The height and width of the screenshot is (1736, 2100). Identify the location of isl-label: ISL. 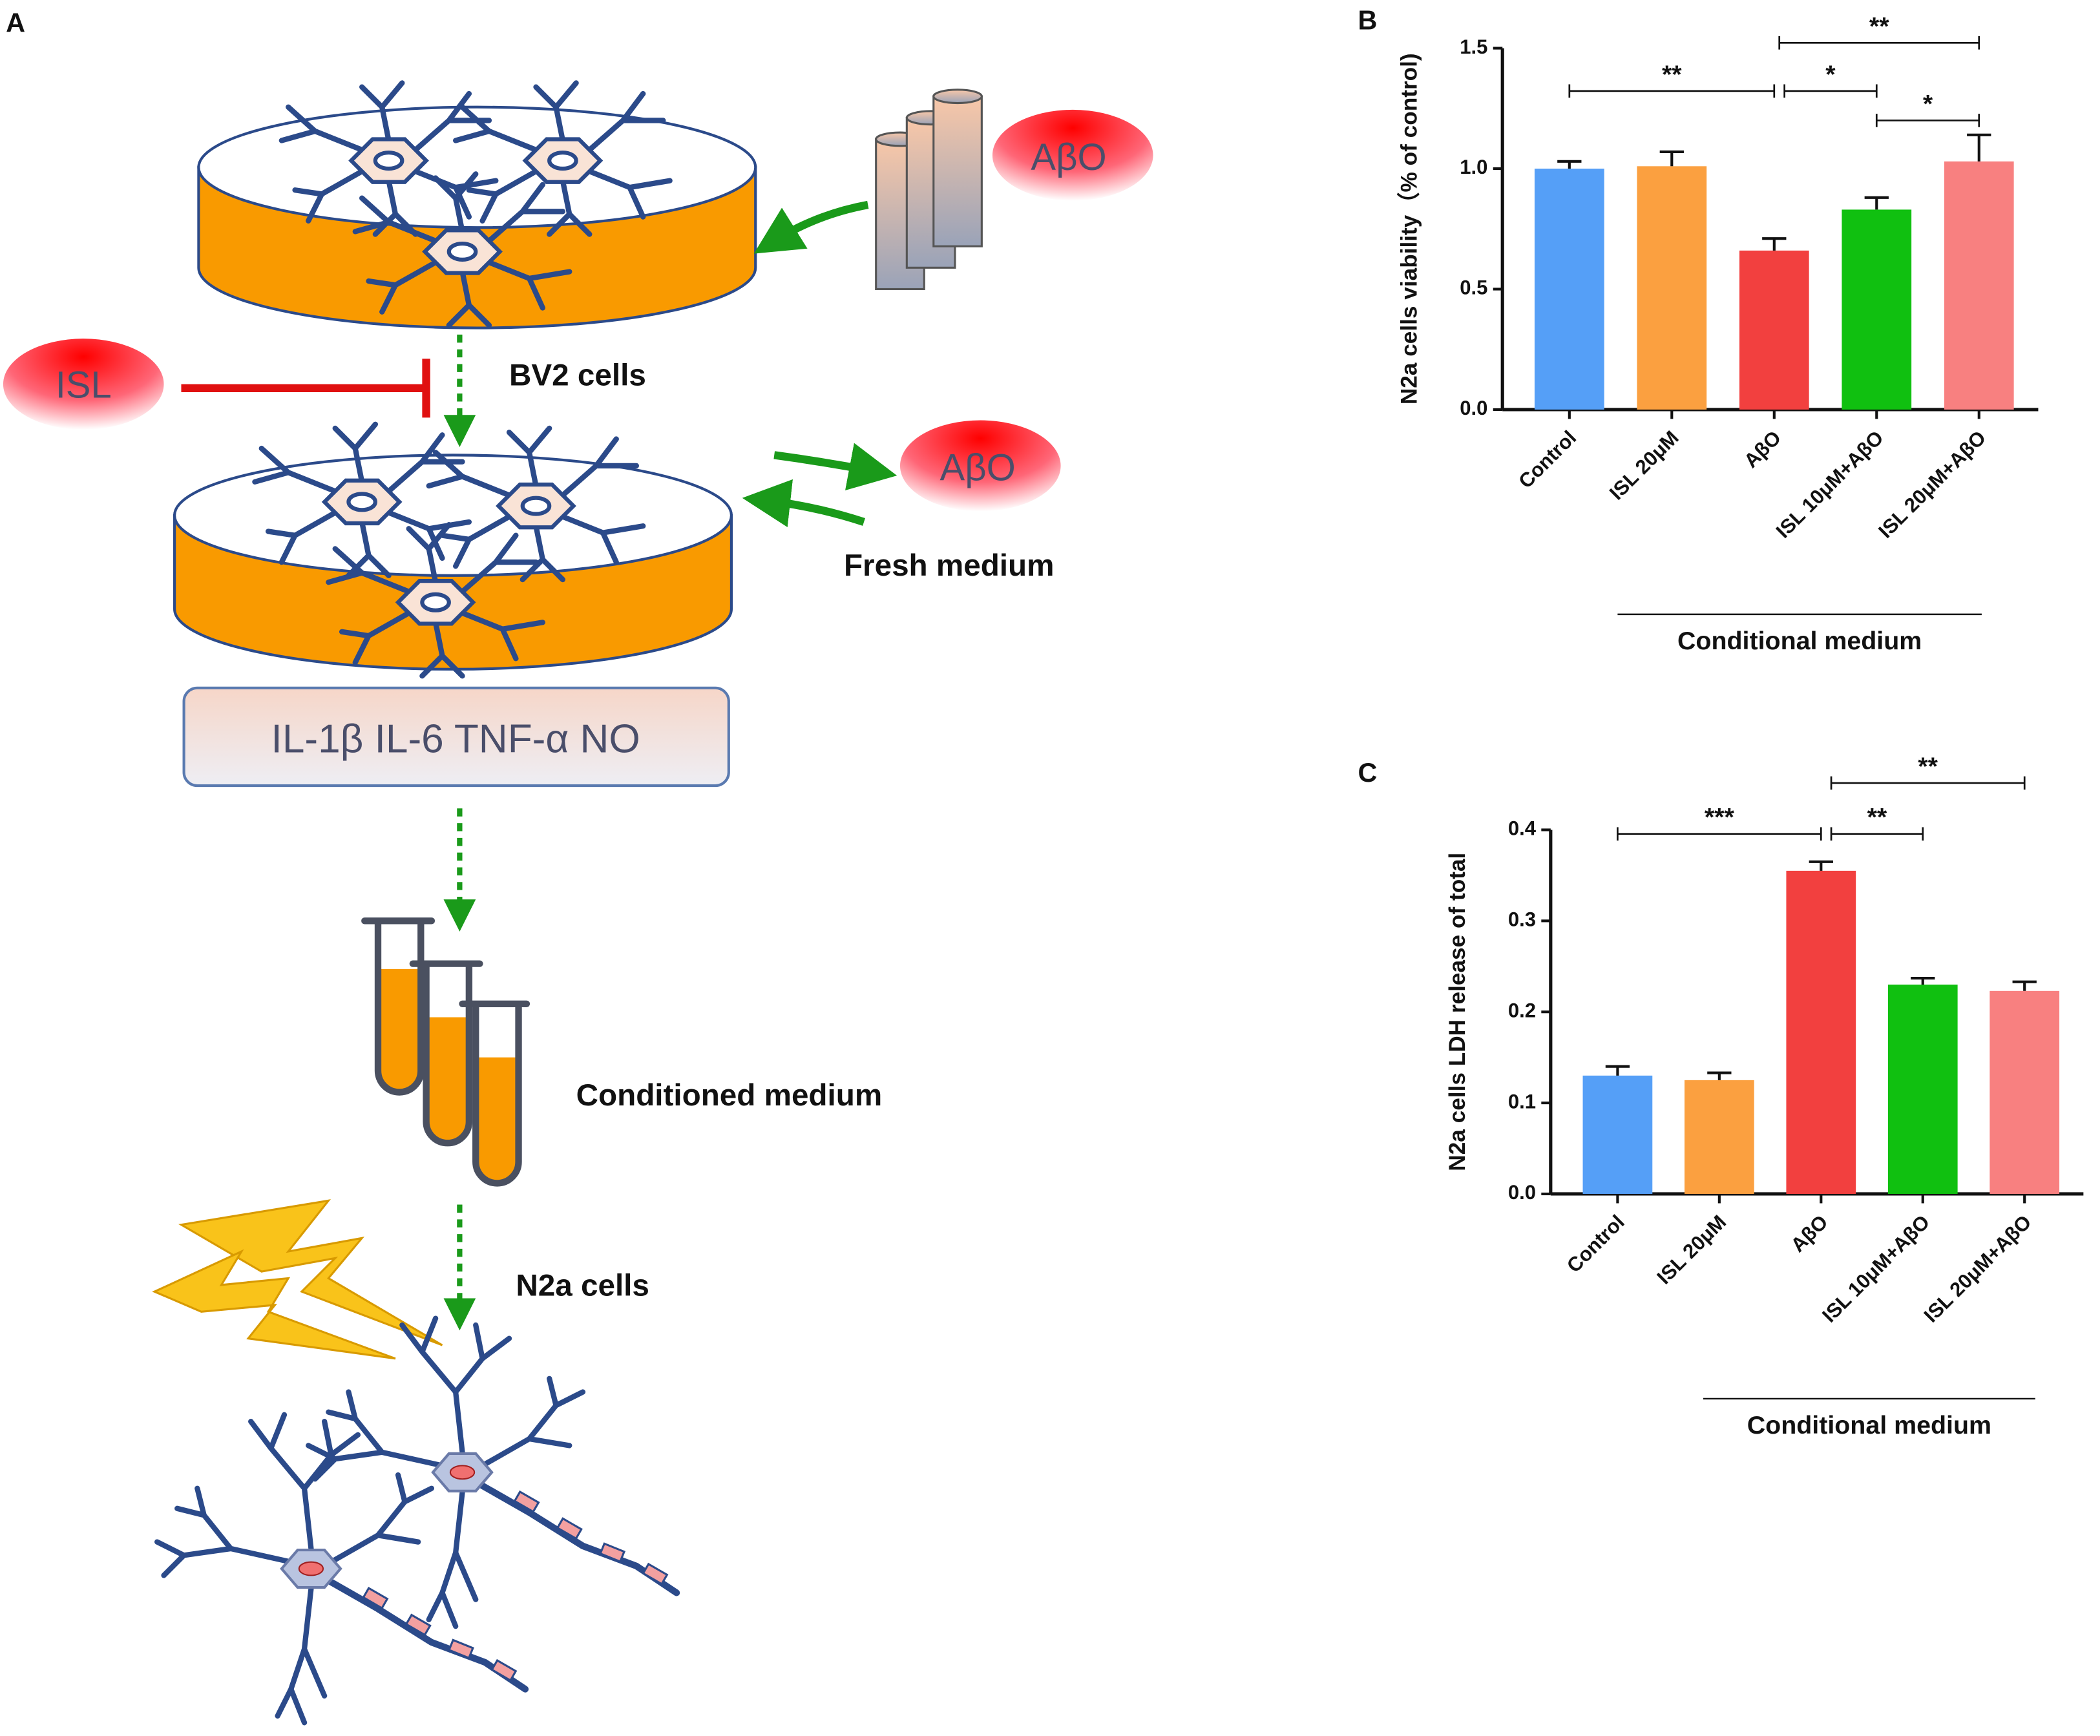
(84, 385).